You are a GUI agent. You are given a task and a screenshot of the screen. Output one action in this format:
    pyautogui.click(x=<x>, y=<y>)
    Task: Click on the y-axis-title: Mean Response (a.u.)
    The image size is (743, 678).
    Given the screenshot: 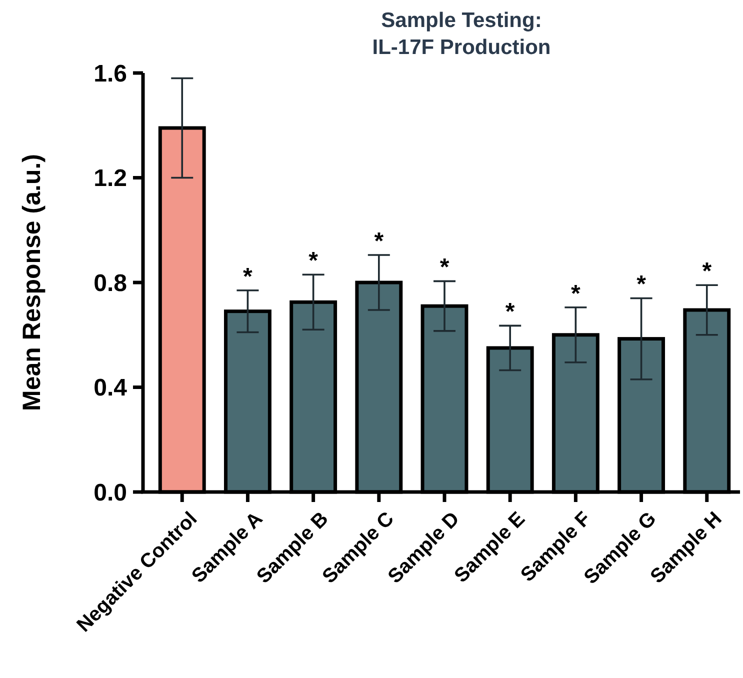 What is the action you would take?
    pyautogui.click(x=32, y=282)
    